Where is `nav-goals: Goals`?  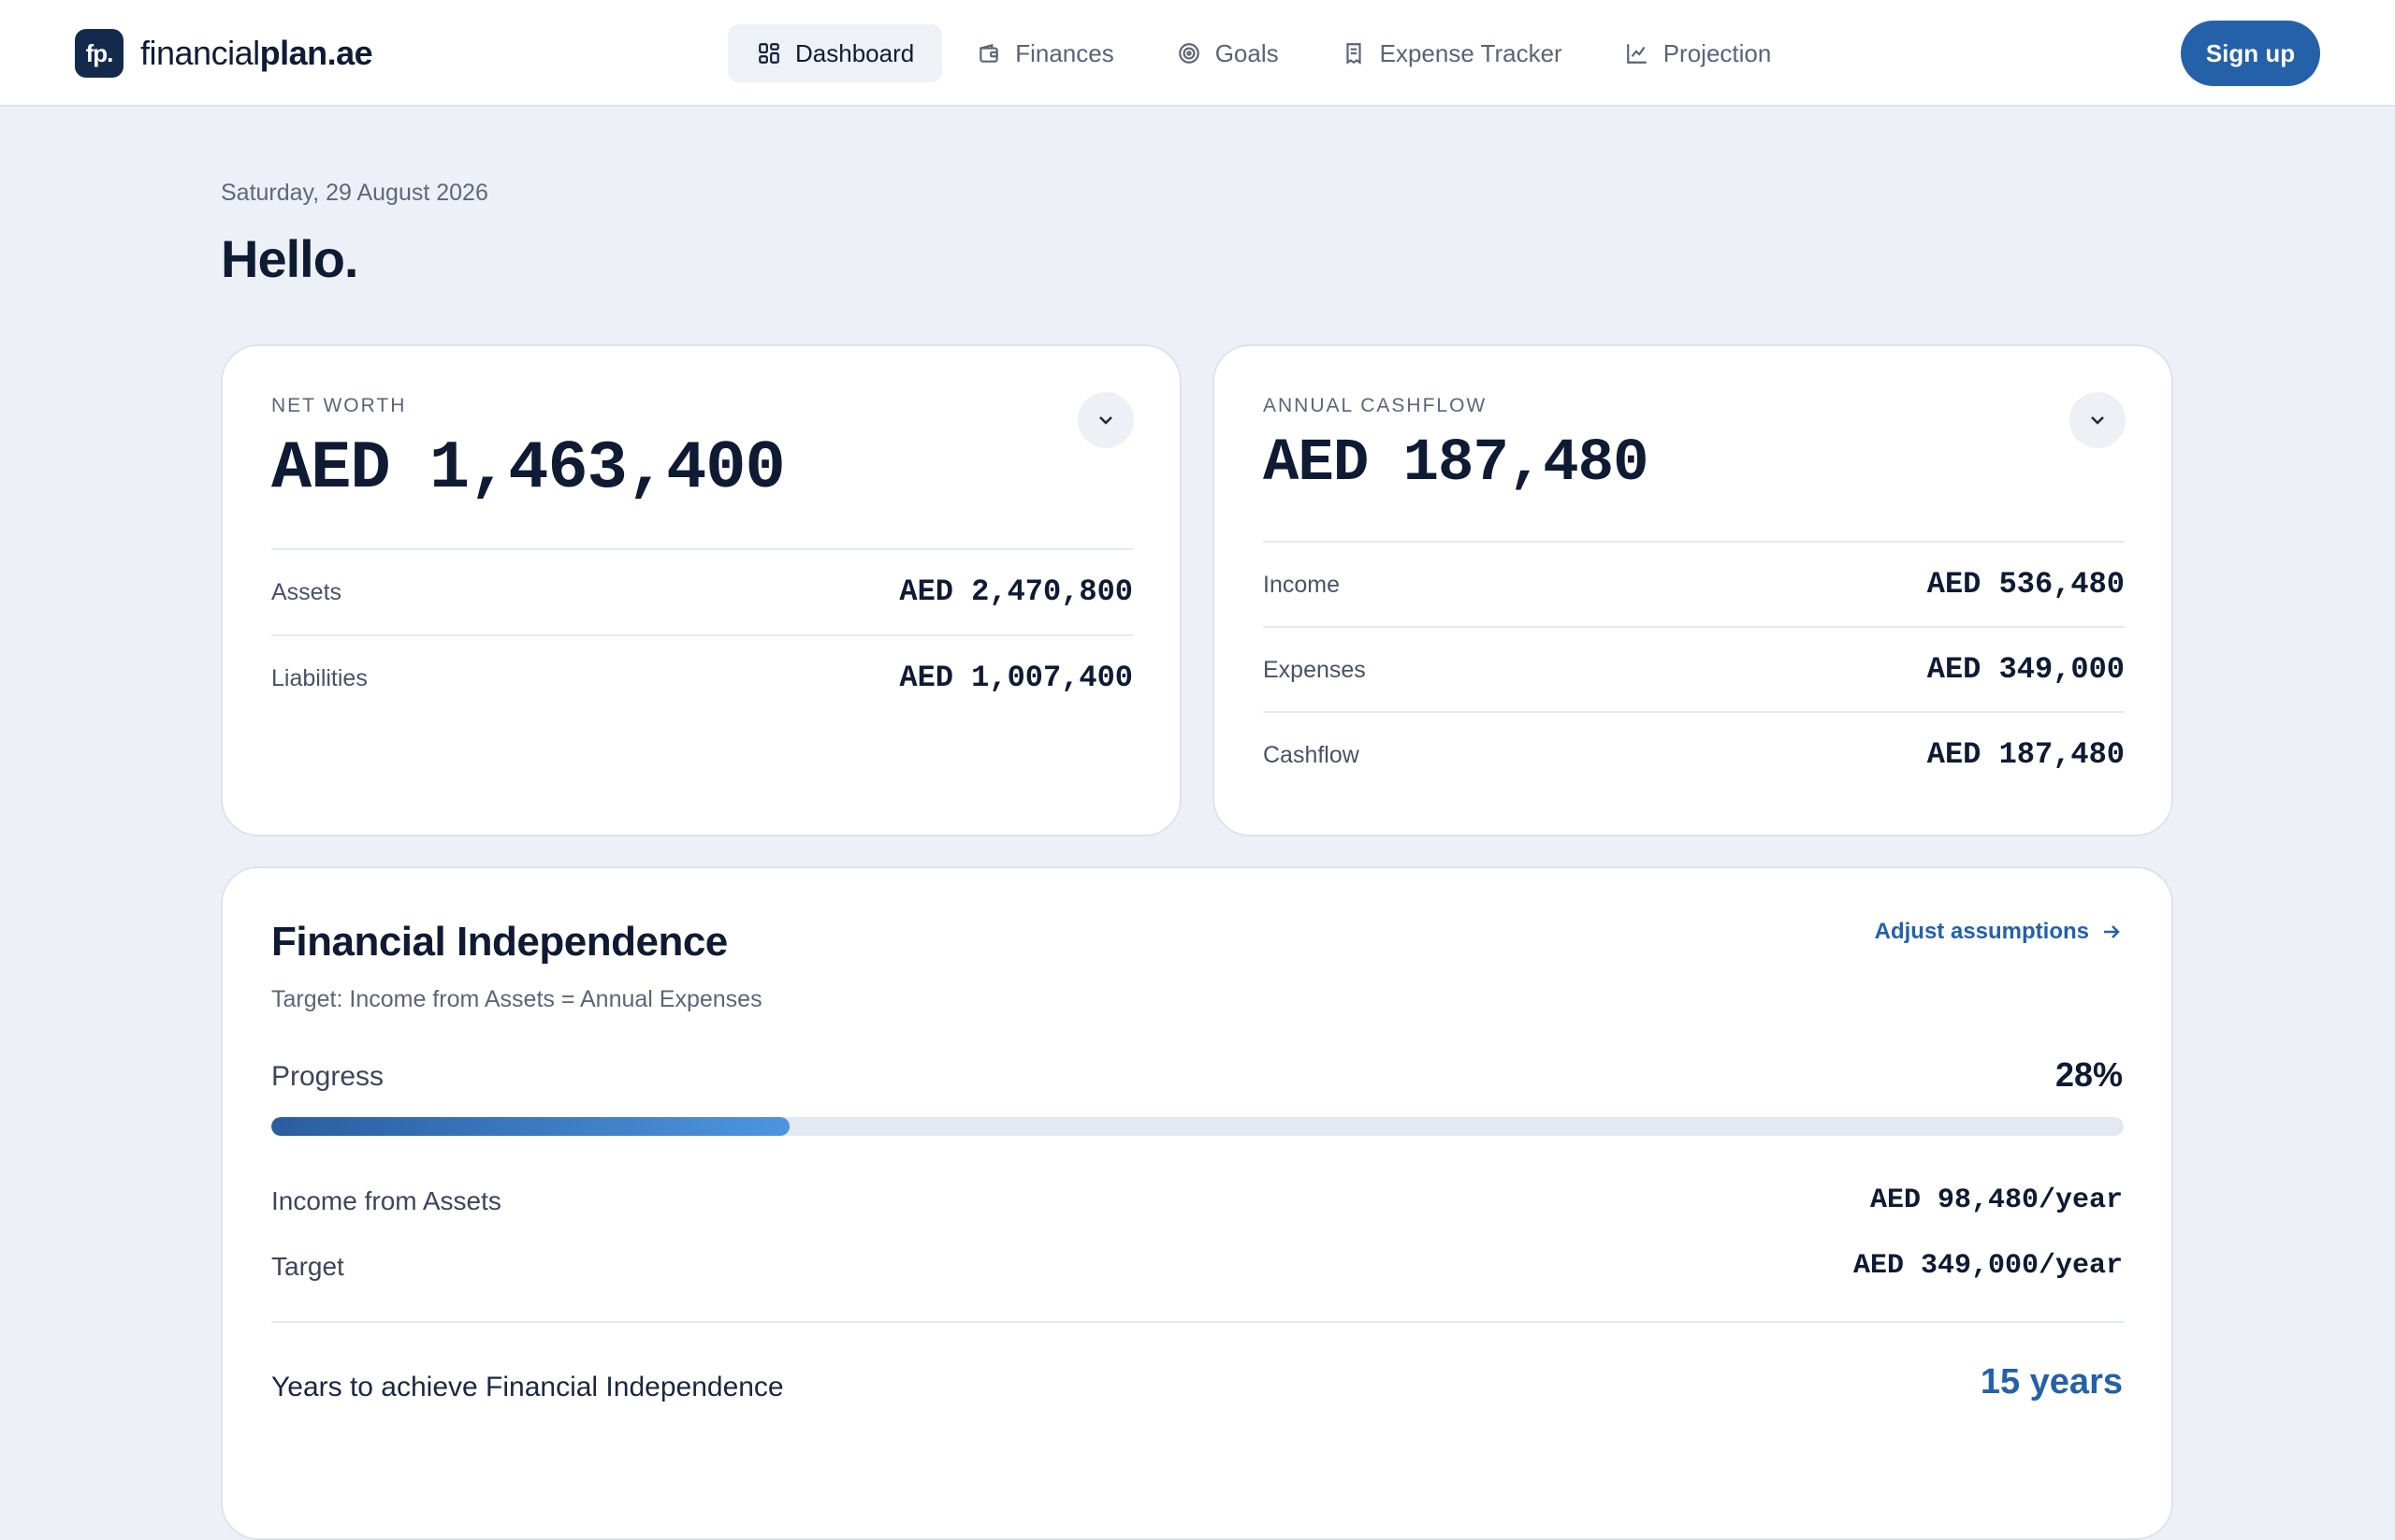
nav-goals: Goals is located at coordinates (1227, 53).